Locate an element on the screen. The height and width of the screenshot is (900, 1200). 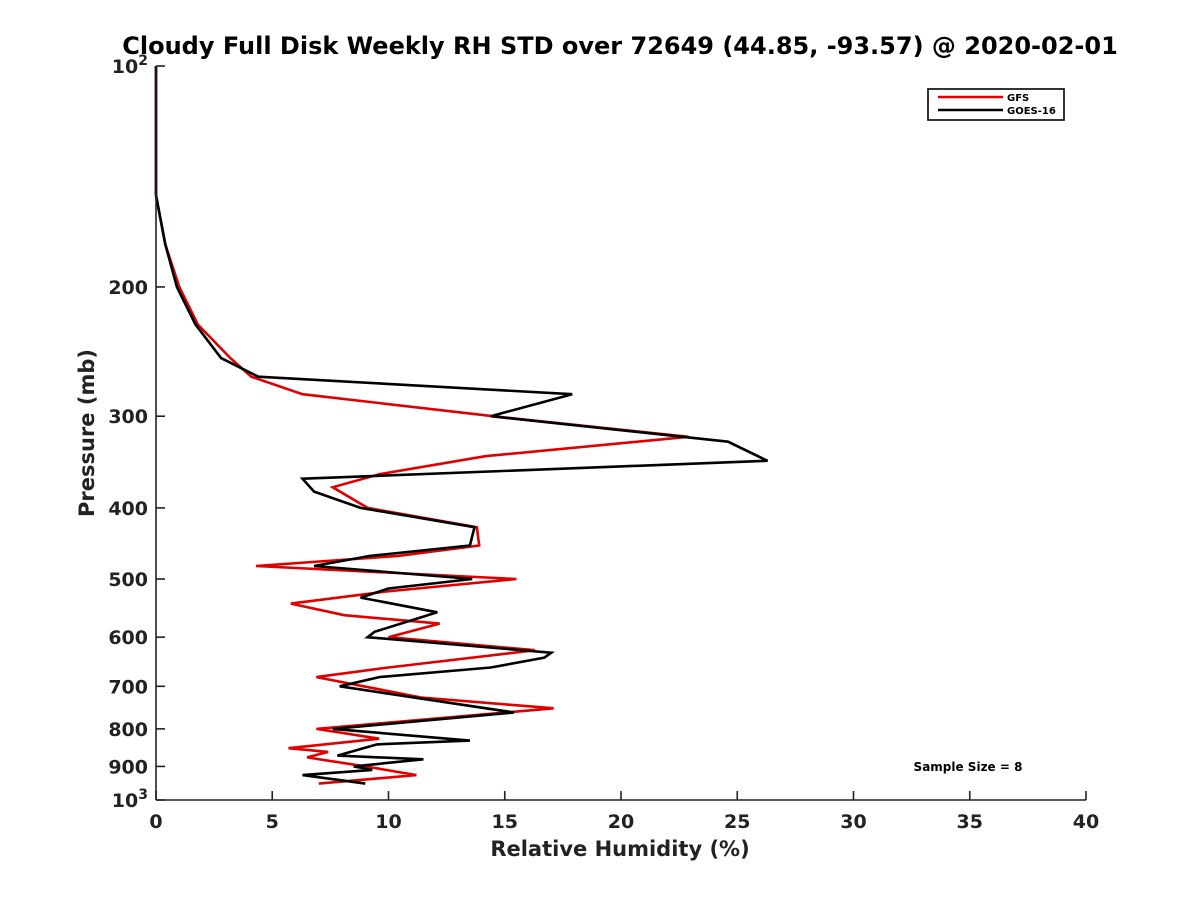
y-tick-label: 10² is located at coordinates (130, 65).